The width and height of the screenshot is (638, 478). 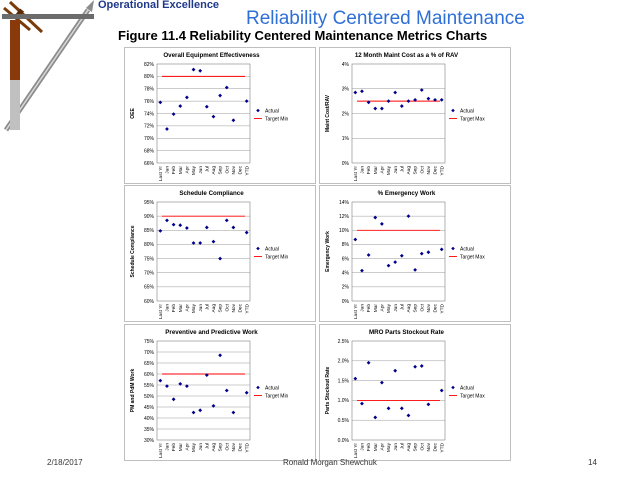 I want to click on y-axis-label: Schedule Compliance, so click(x=133, y=251).